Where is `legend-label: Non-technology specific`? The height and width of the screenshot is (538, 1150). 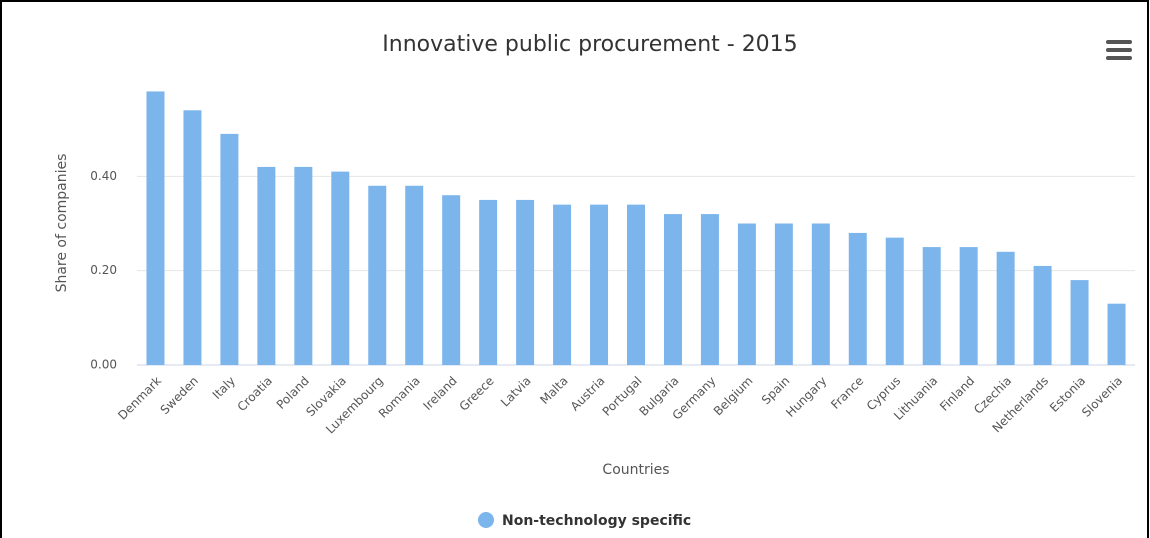 legend-label: Non-technology specific is located at coordinates (596, 521).